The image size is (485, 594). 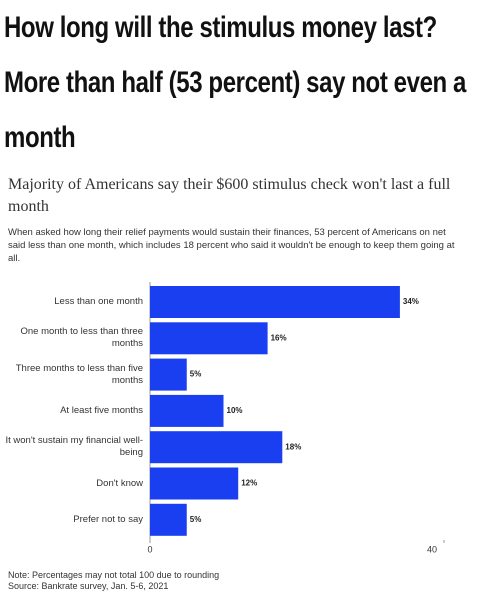 What do you see at coordinates (235, 410) in the screenshot?
I see `value-label: 10%` at bounding box center [235, 410].